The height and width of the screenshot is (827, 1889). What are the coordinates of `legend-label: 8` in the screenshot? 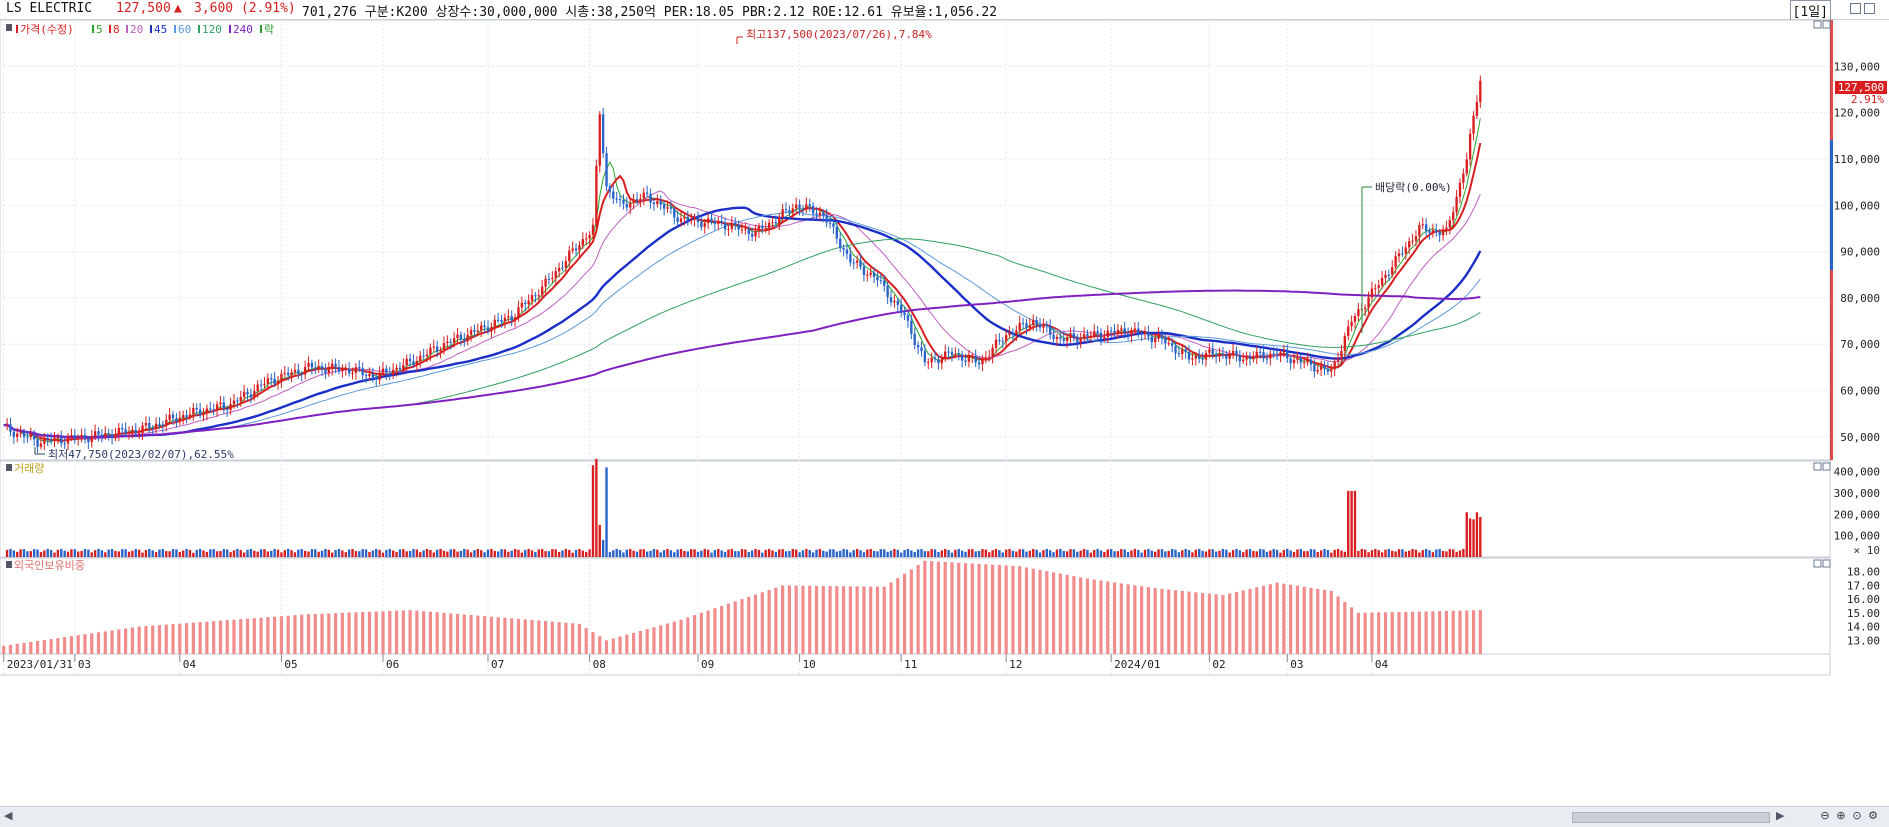 It's located at (116, 29).